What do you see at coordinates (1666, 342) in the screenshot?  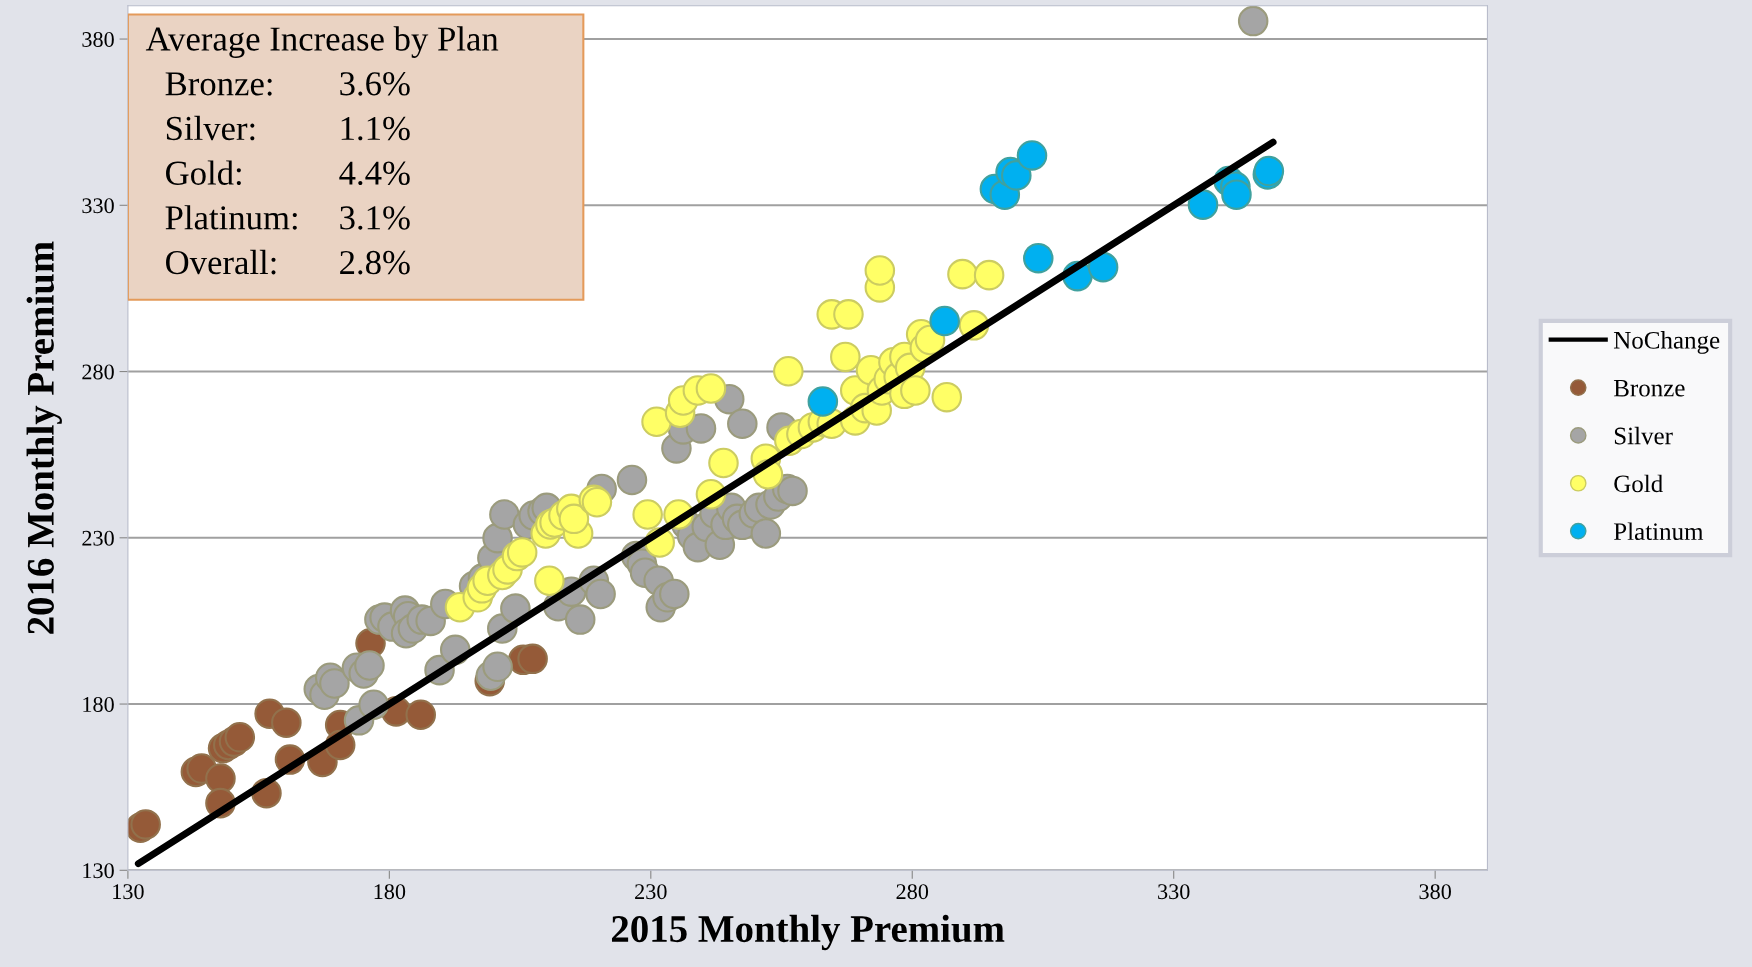 I see `legend-label: NoChange` at bounding box center [1666, 342].